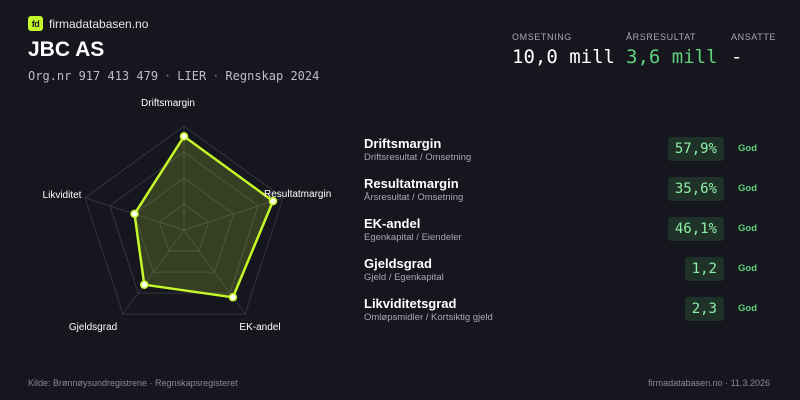 The height and width of the screenshot is (400, 800). What do you see at coordinates (398, 263) in the screenshot?
I see `metric-title: Gjeldsgrad` at bounding box center [398, 263].